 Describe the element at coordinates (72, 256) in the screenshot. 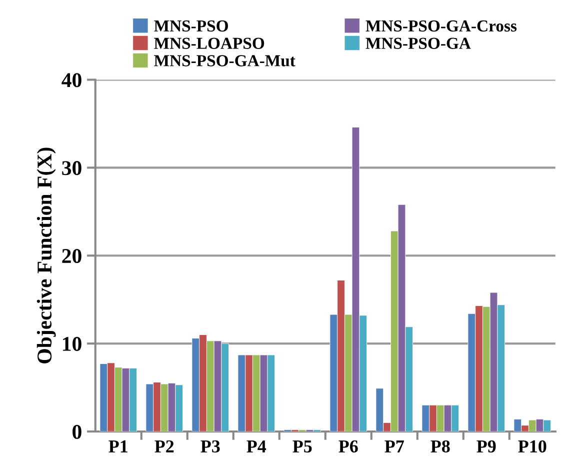

I see `y-tick-label: 20` at that location.